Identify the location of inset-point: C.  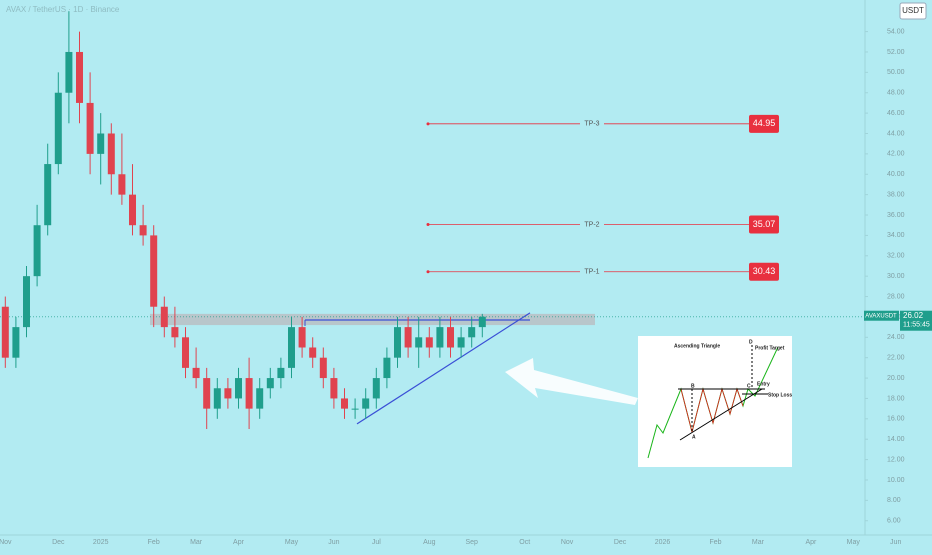
(749, 386).